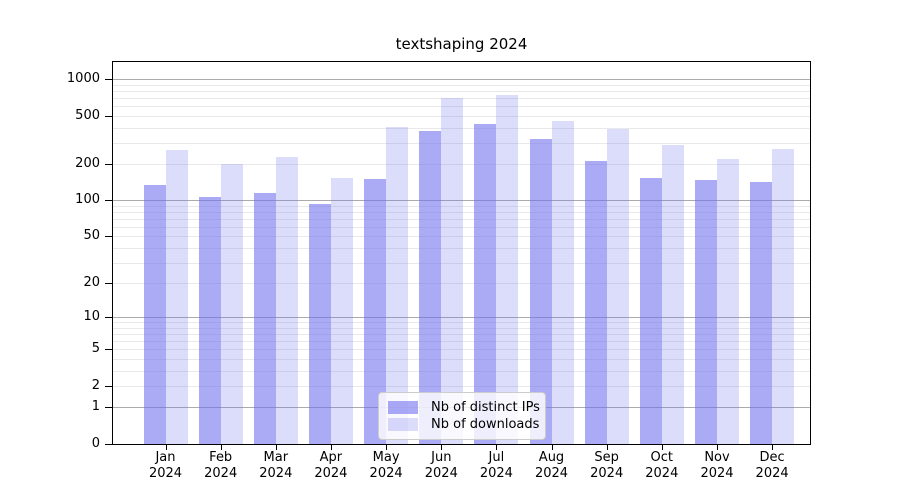 The height and width of the screenshot is (500, 900). I want to click on legend-swatch-distinct-ips, so click(403, 407).